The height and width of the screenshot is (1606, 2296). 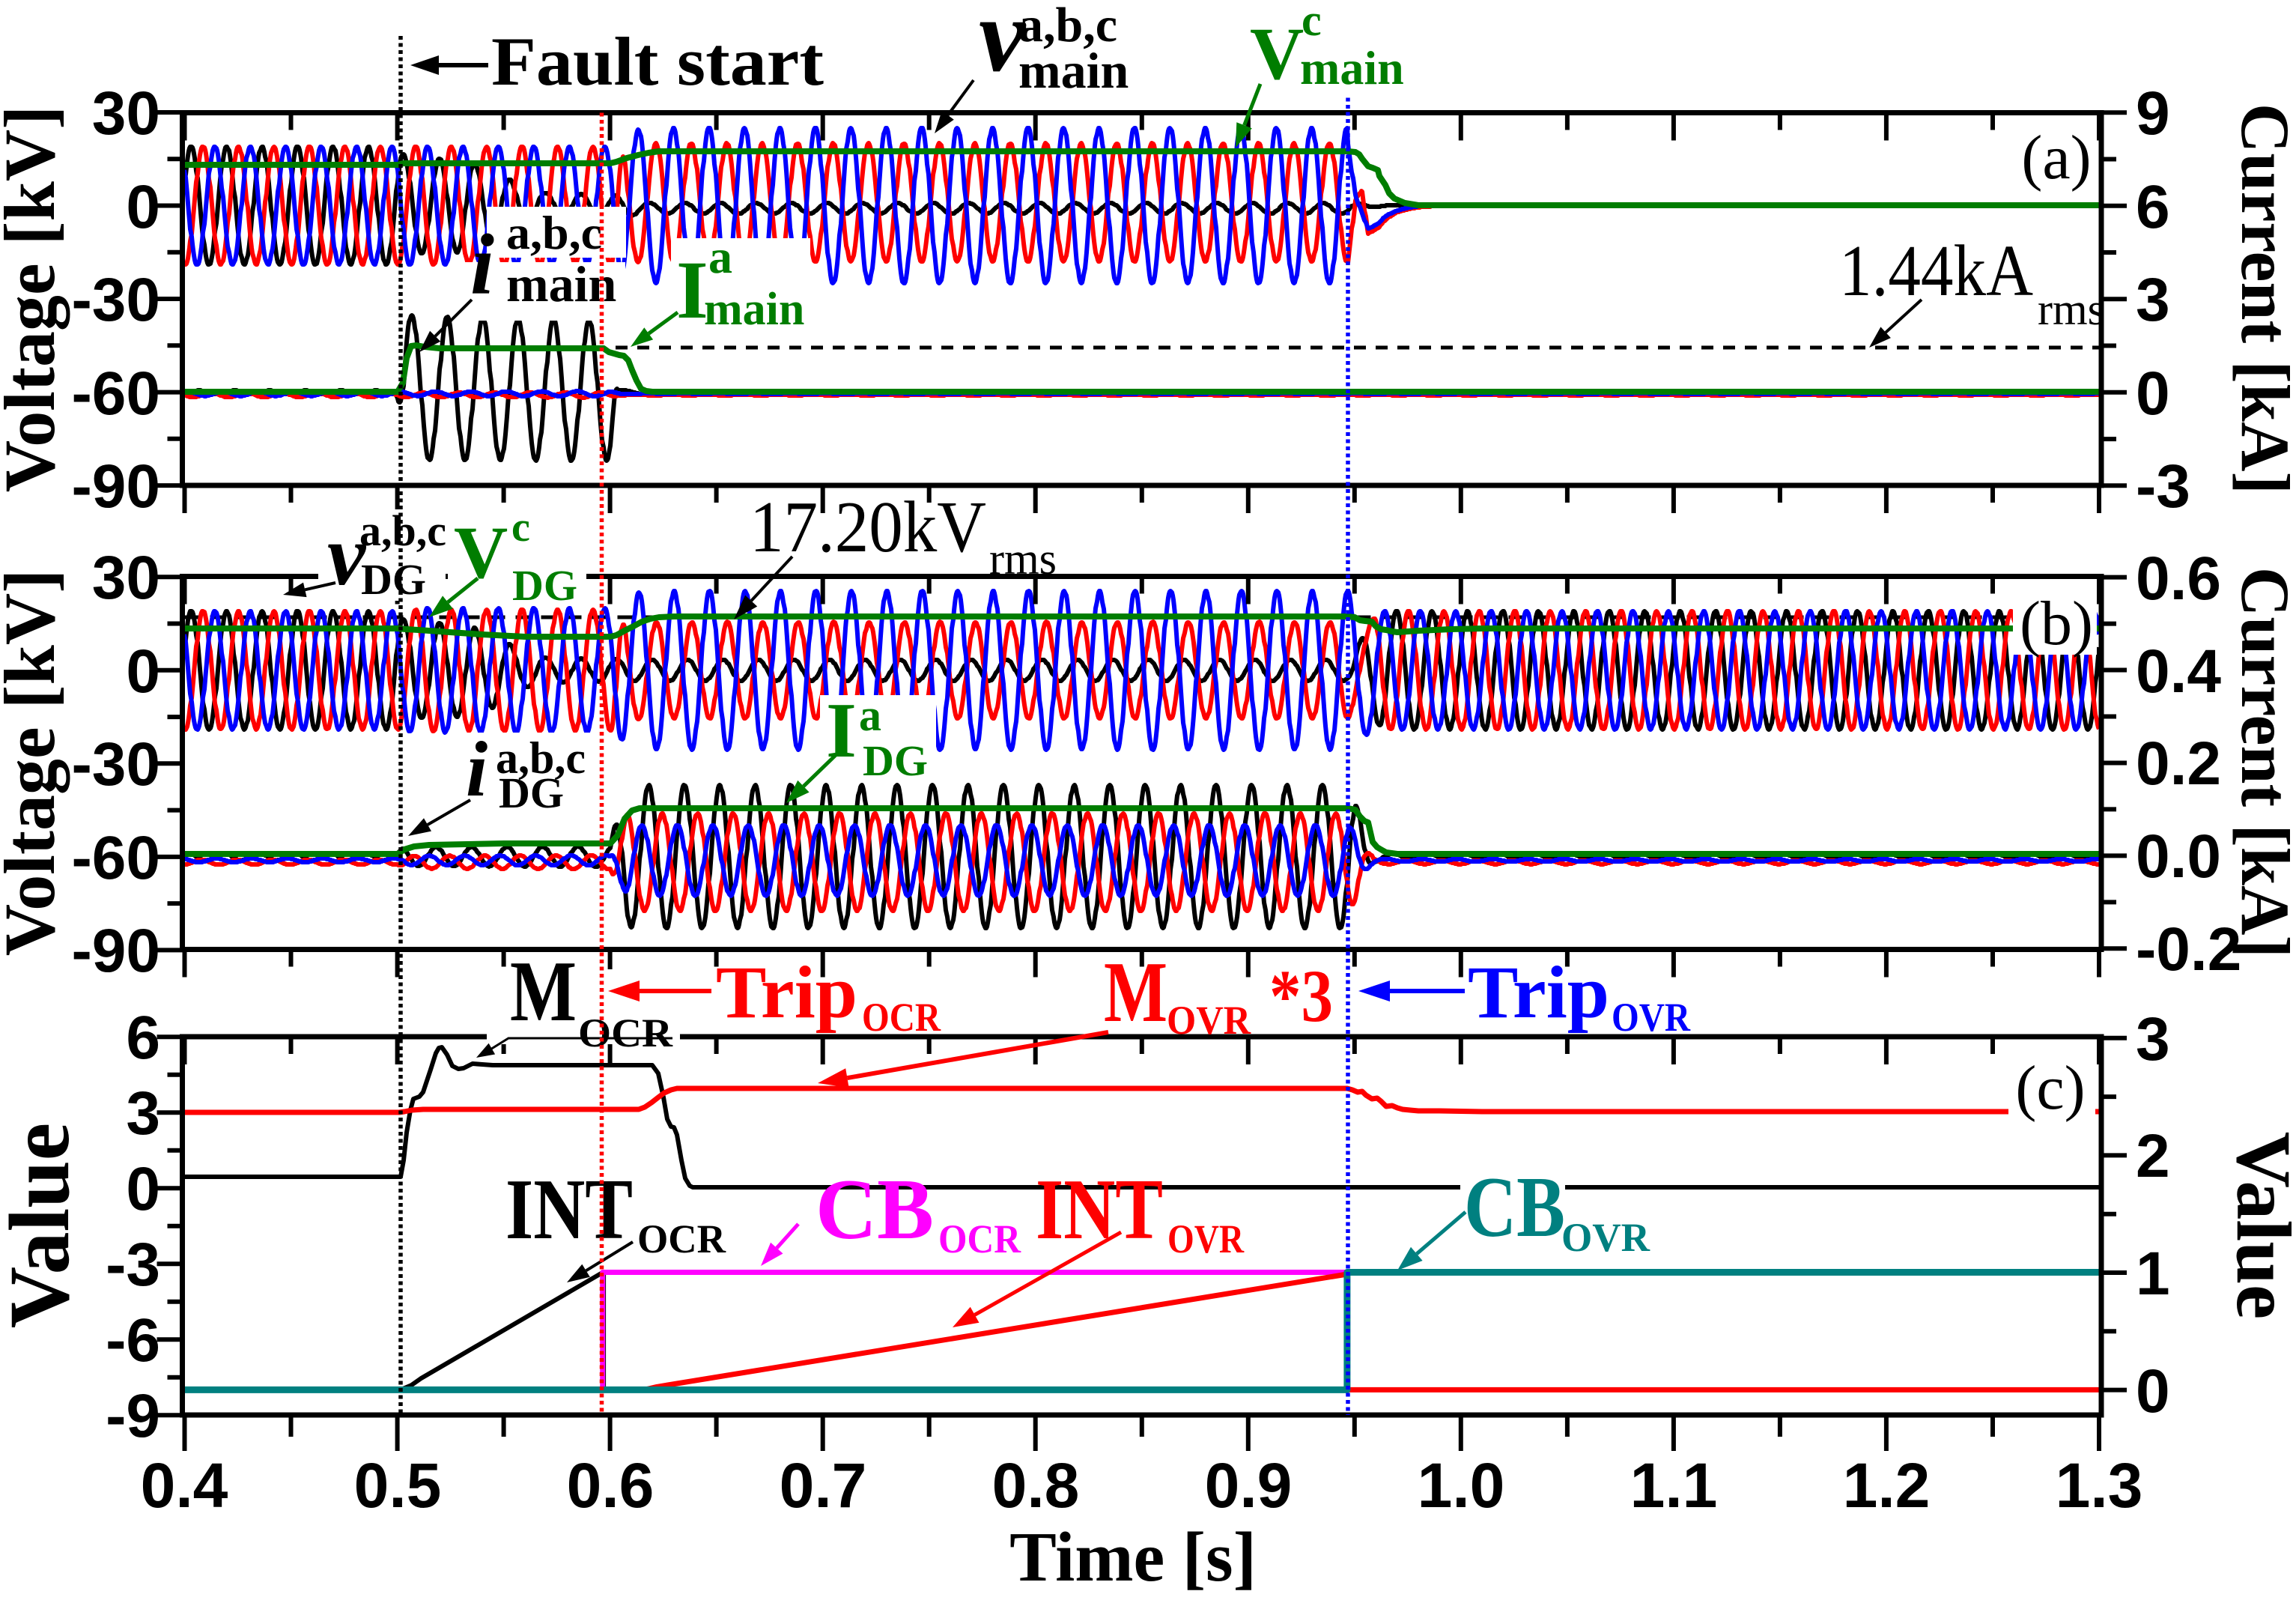 I want to click on svg-text: Time [s], so click(x=1133, y=1557).